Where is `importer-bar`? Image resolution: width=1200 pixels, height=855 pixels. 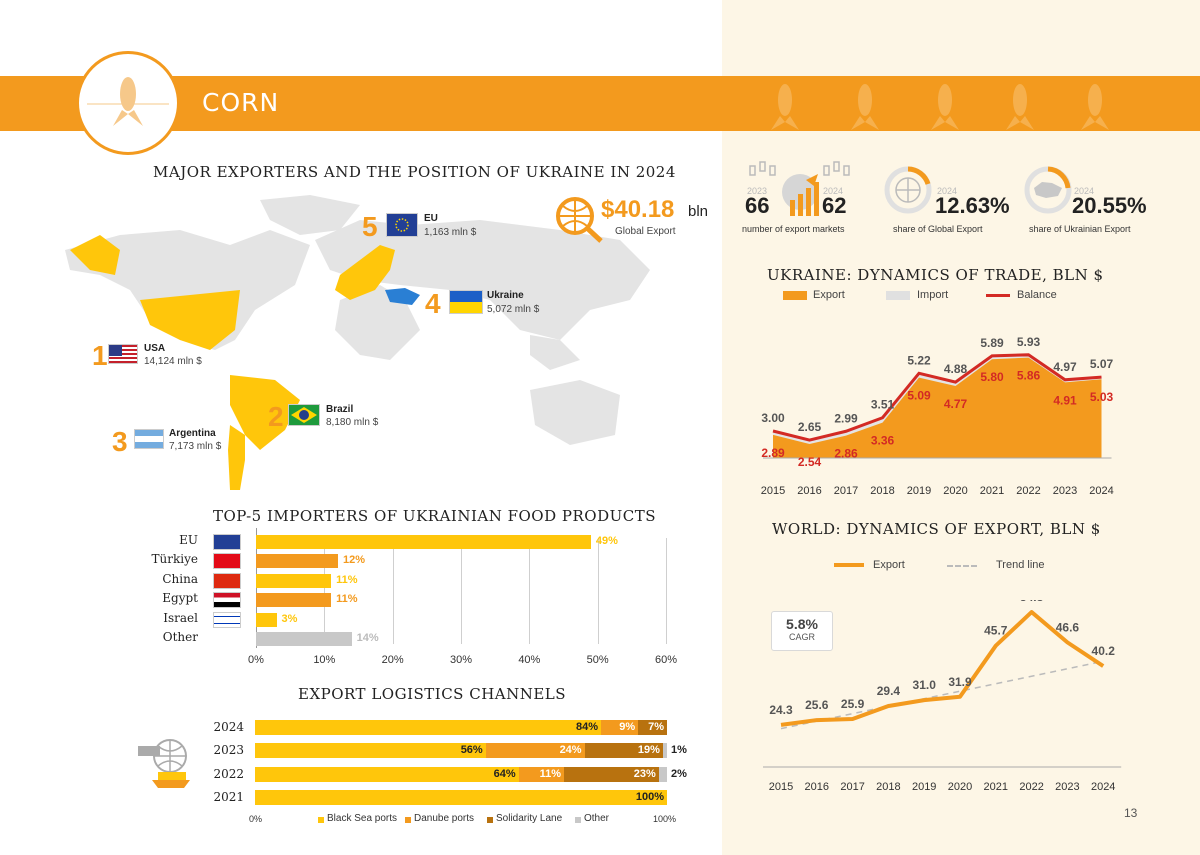 importer-bar is located at coordinates (294, 600).